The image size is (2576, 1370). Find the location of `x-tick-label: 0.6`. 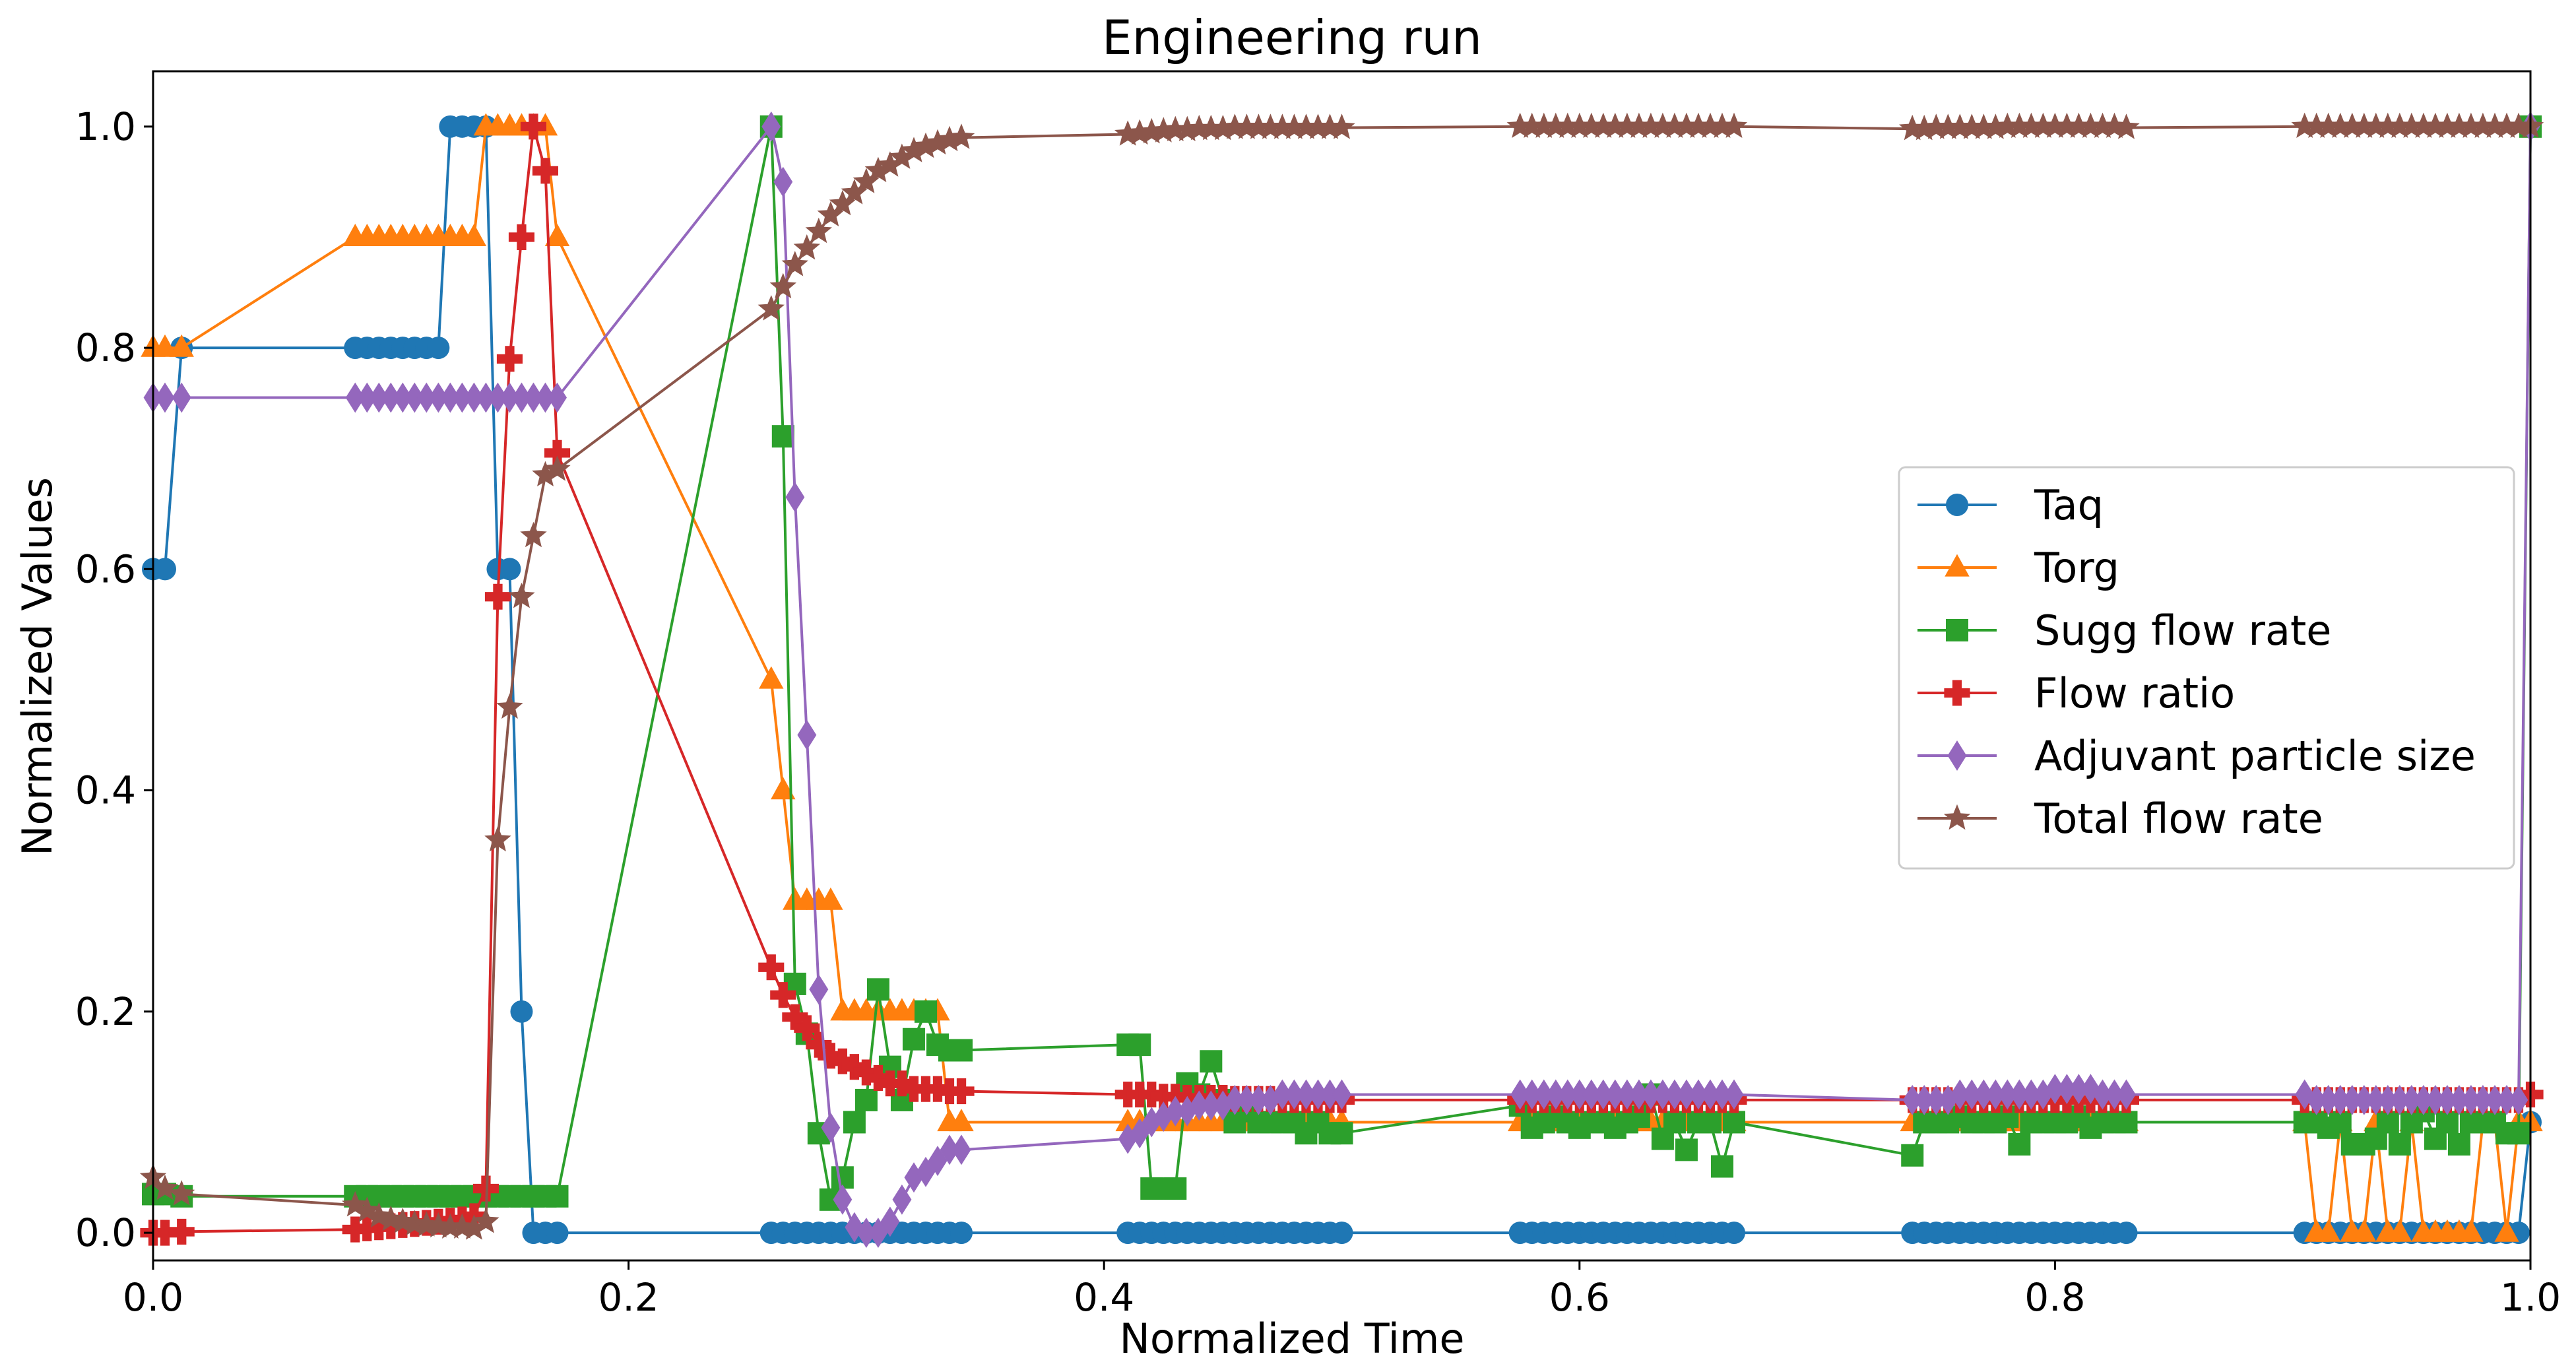

x-tick-label: 0.6 is located at coordinates (1579, 1297).